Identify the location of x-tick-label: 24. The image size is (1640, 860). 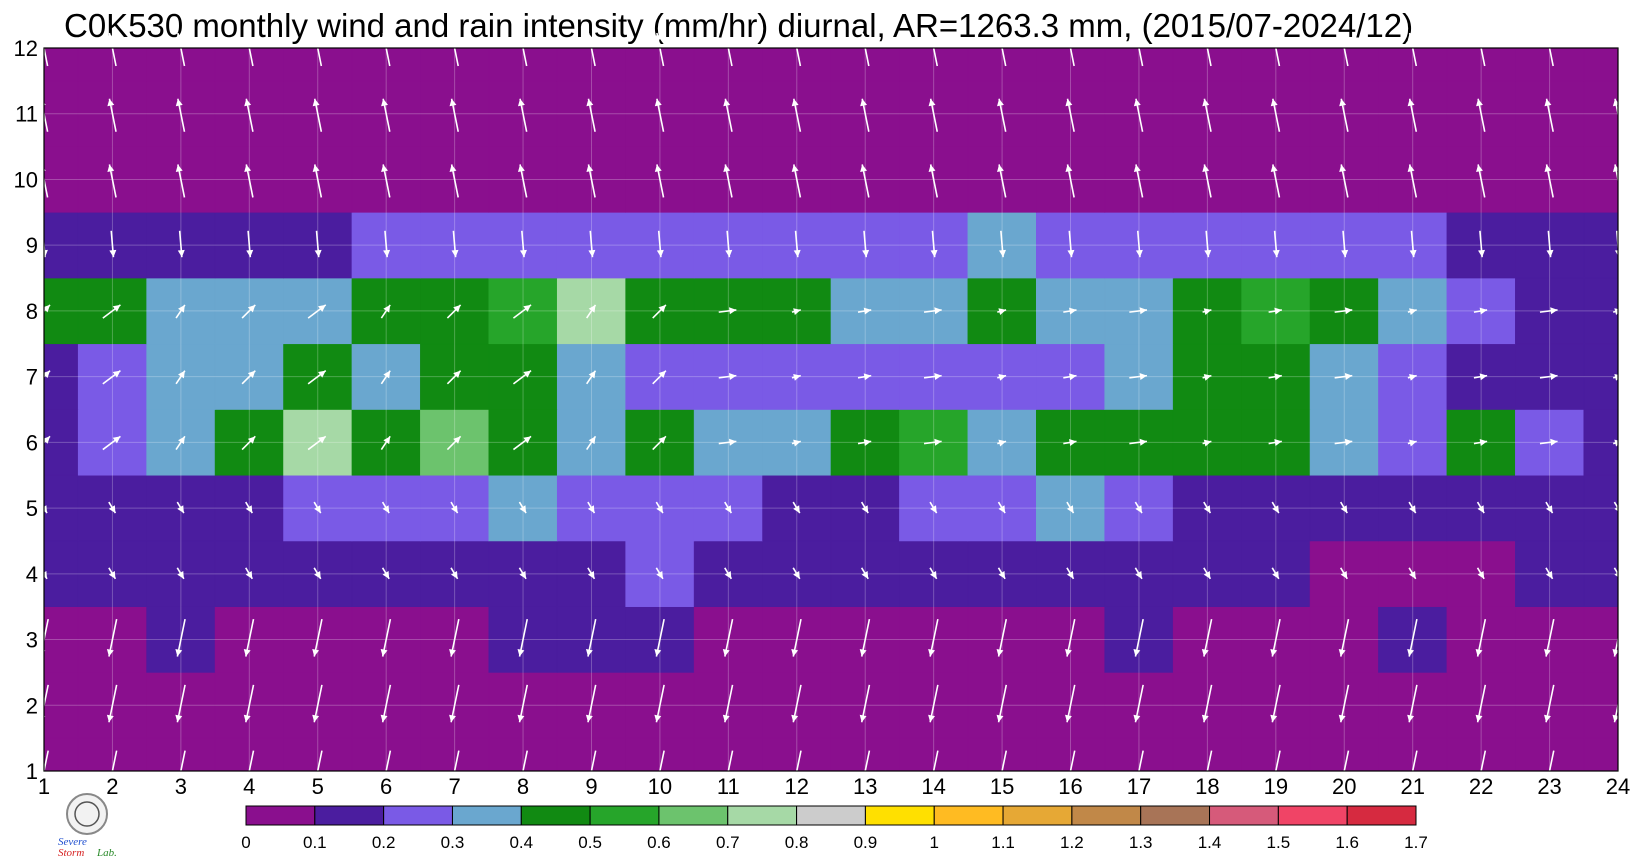
(1618, 786).